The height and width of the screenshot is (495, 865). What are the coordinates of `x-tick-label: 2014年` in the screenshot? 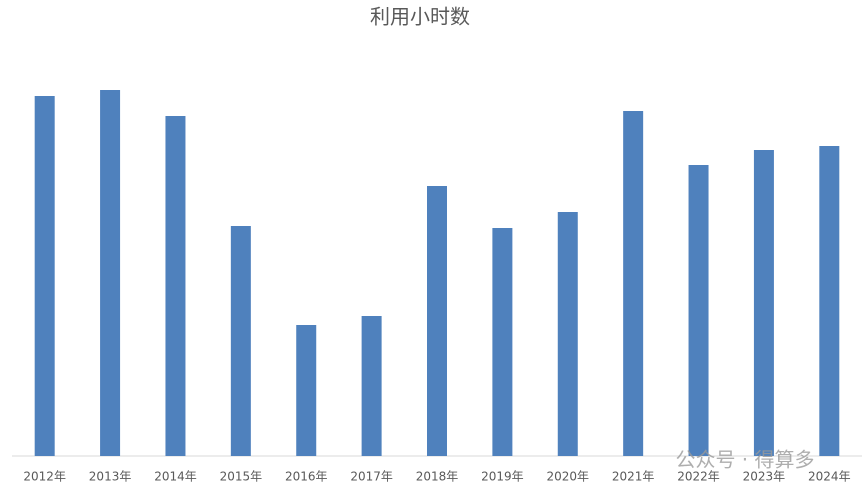 It's located at (175, 477).